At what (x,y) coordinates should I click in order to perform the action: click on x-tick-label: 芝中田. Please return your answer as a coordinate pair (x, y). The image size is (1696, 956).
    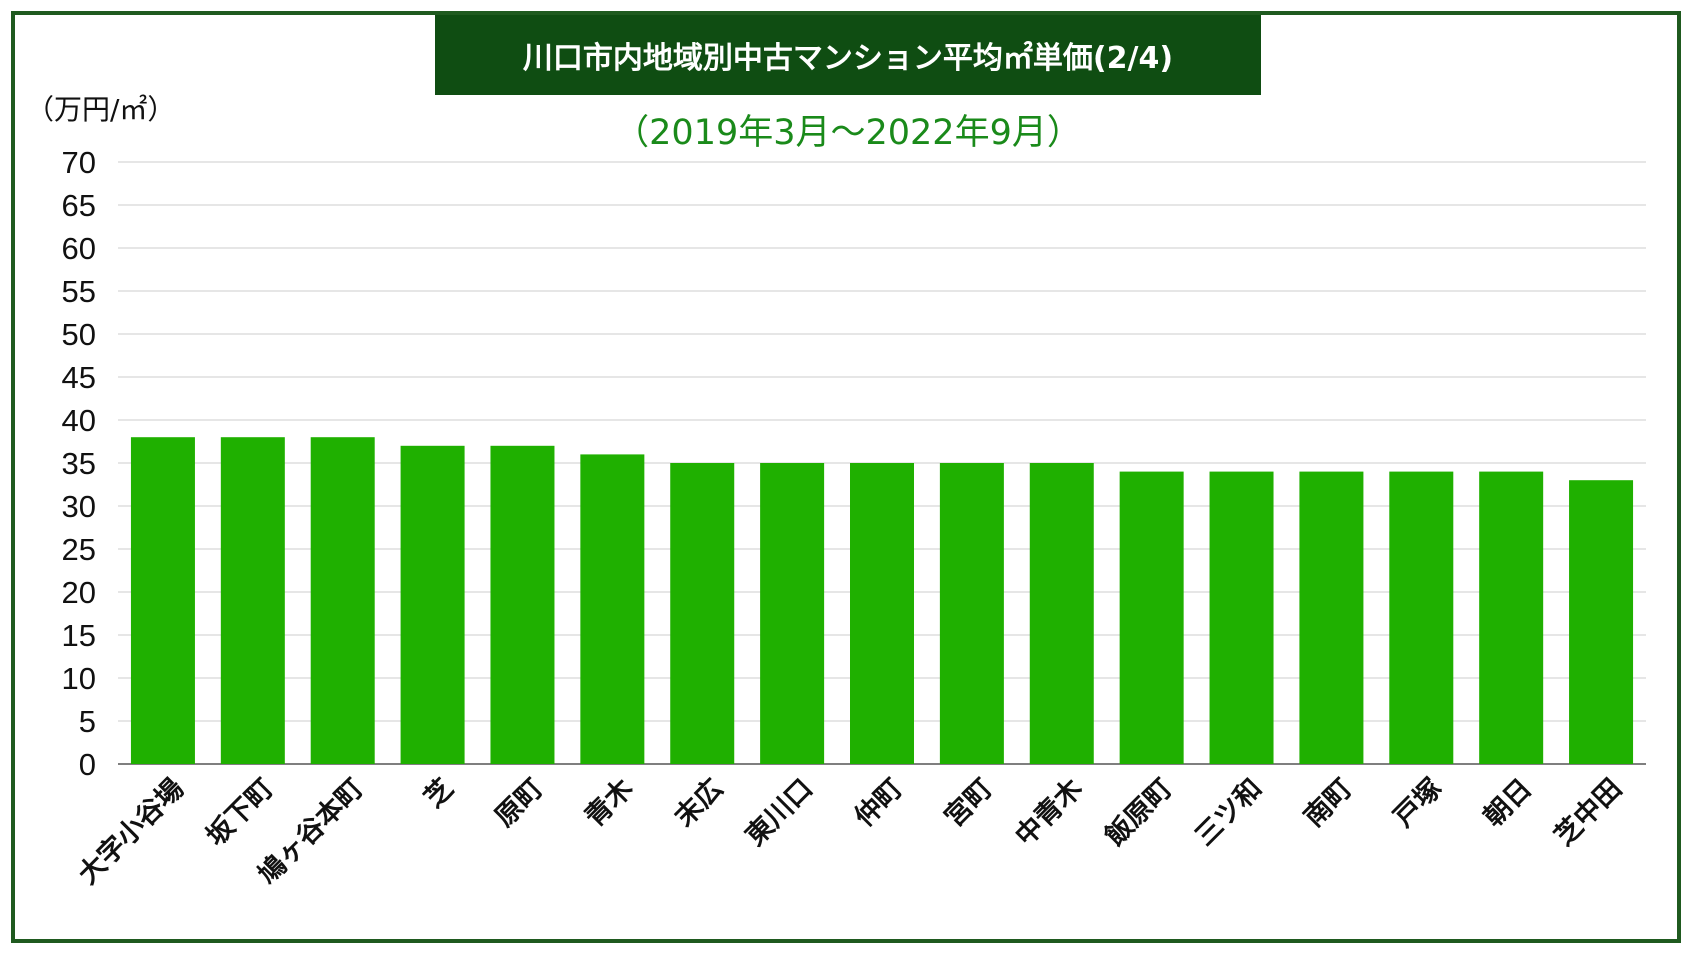
    Looking at the image, I should click on (1588, 812).